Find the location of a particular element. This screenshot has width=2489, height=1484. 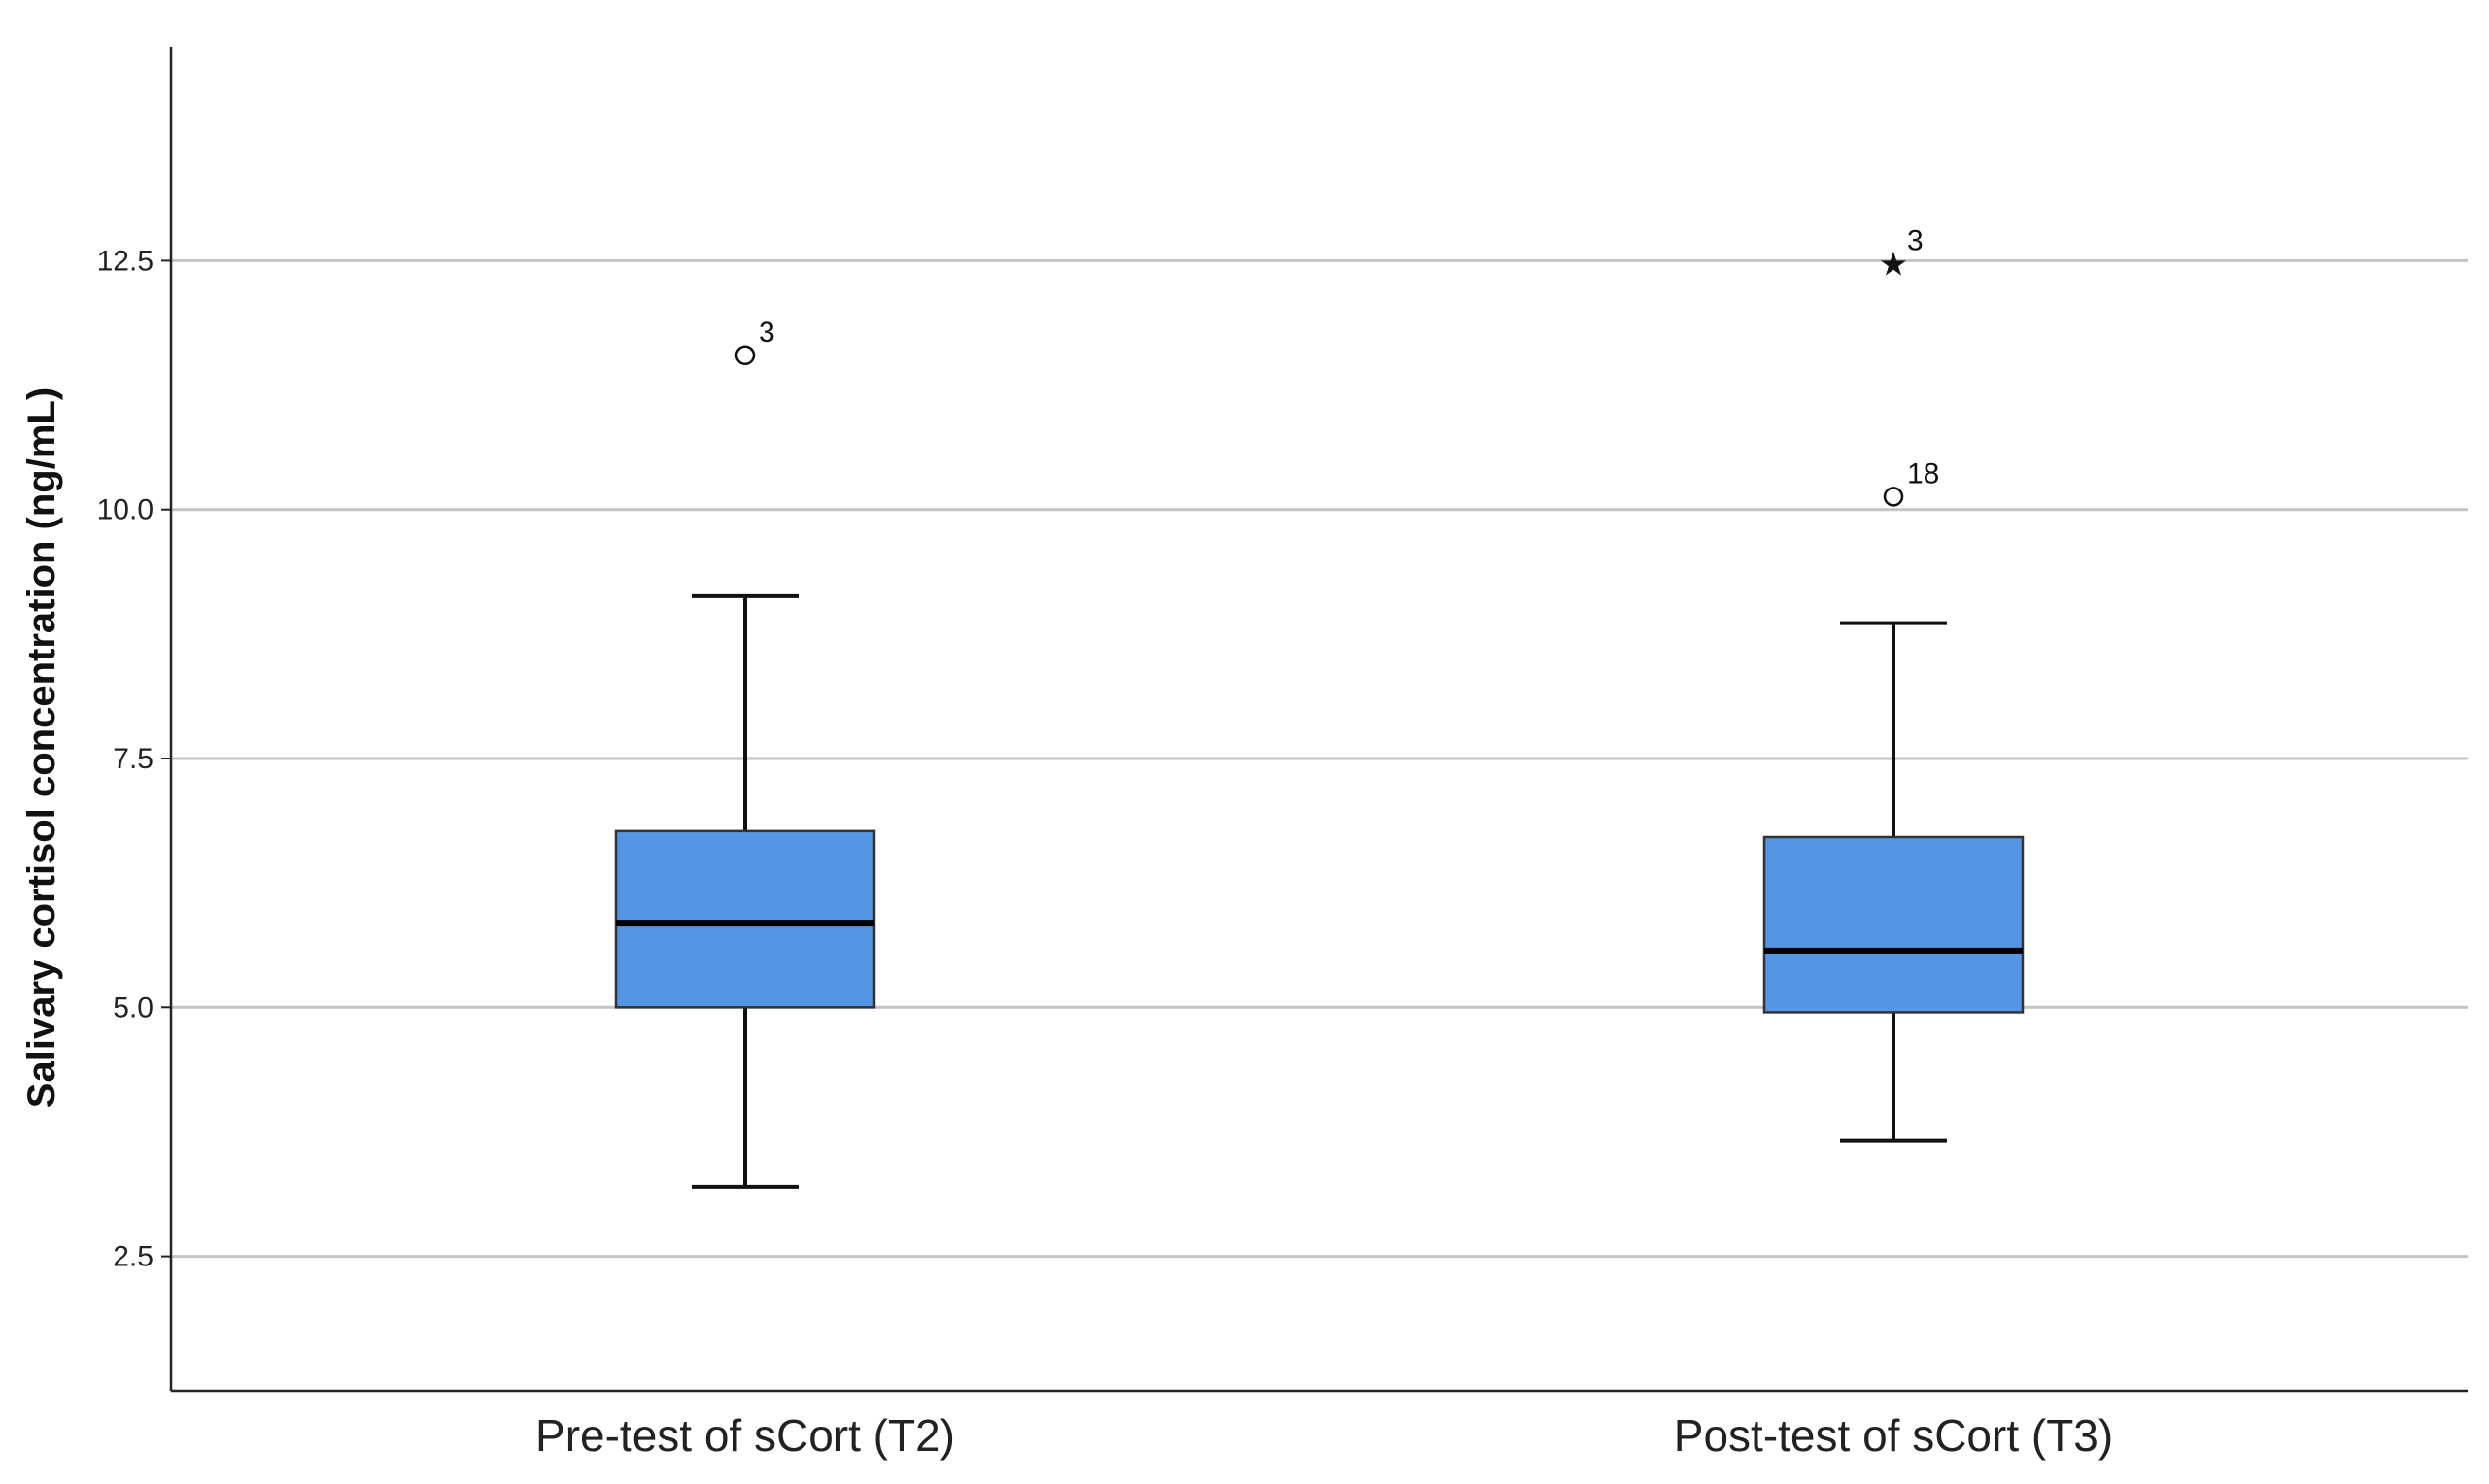

outlier-label: 18 is located at coordinates (1923, 473).